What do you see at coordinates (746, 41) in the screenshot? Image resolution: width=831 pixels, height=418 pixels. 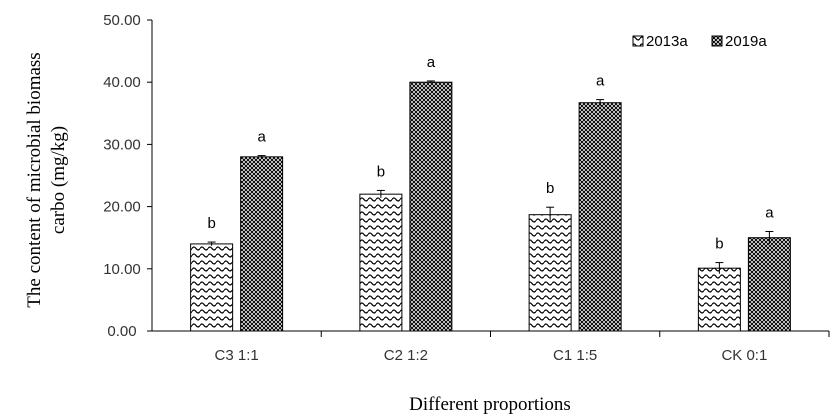 I see `legend-label: 2019a` at bounding box center [746, 41].